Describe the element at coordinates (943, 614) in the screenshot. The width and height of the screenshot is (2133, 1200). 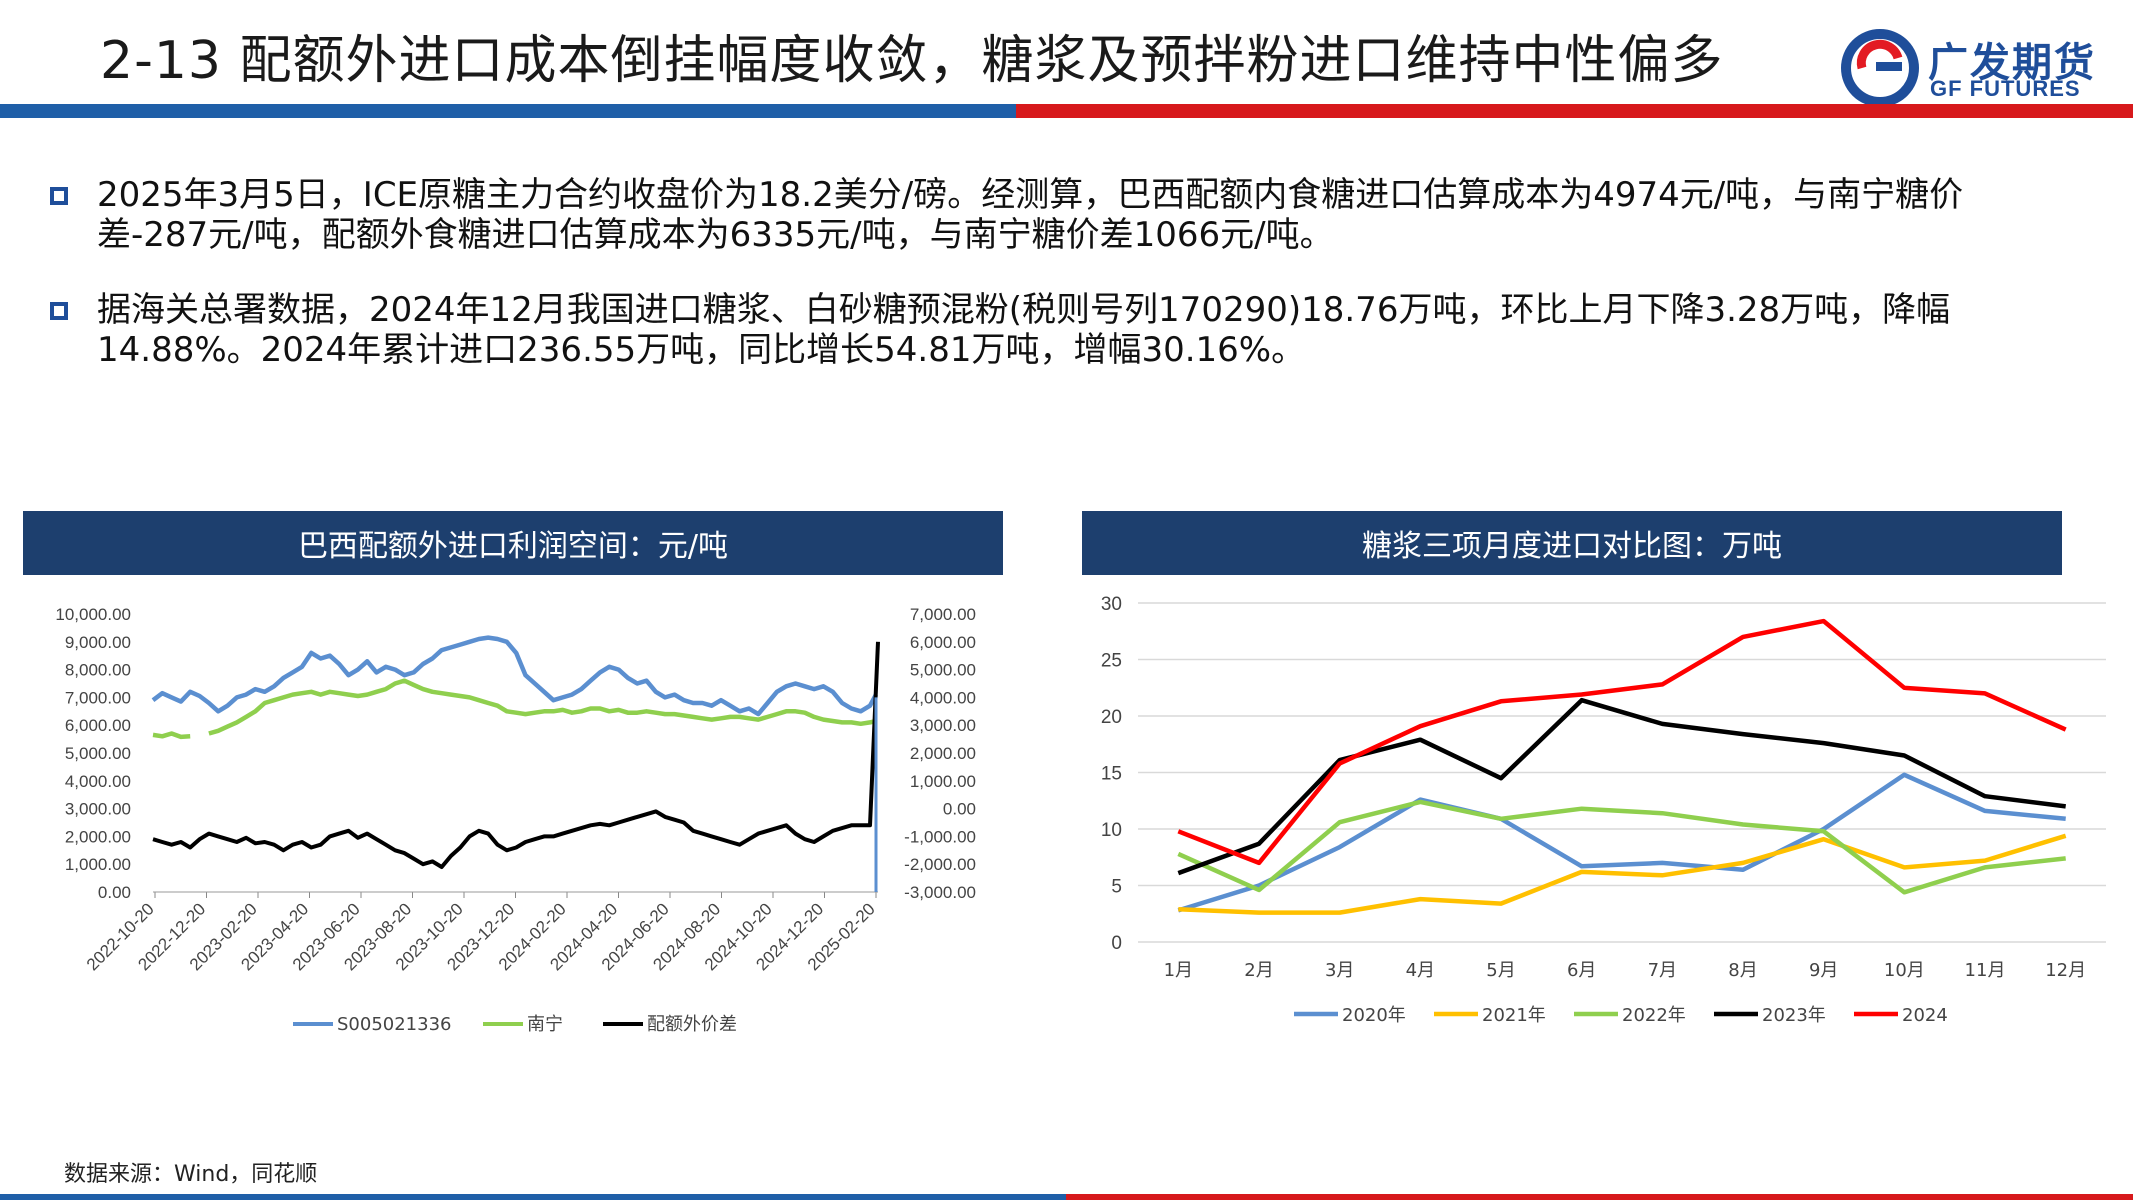
I see `y-right-tick-label: 7,000.00` at that location.